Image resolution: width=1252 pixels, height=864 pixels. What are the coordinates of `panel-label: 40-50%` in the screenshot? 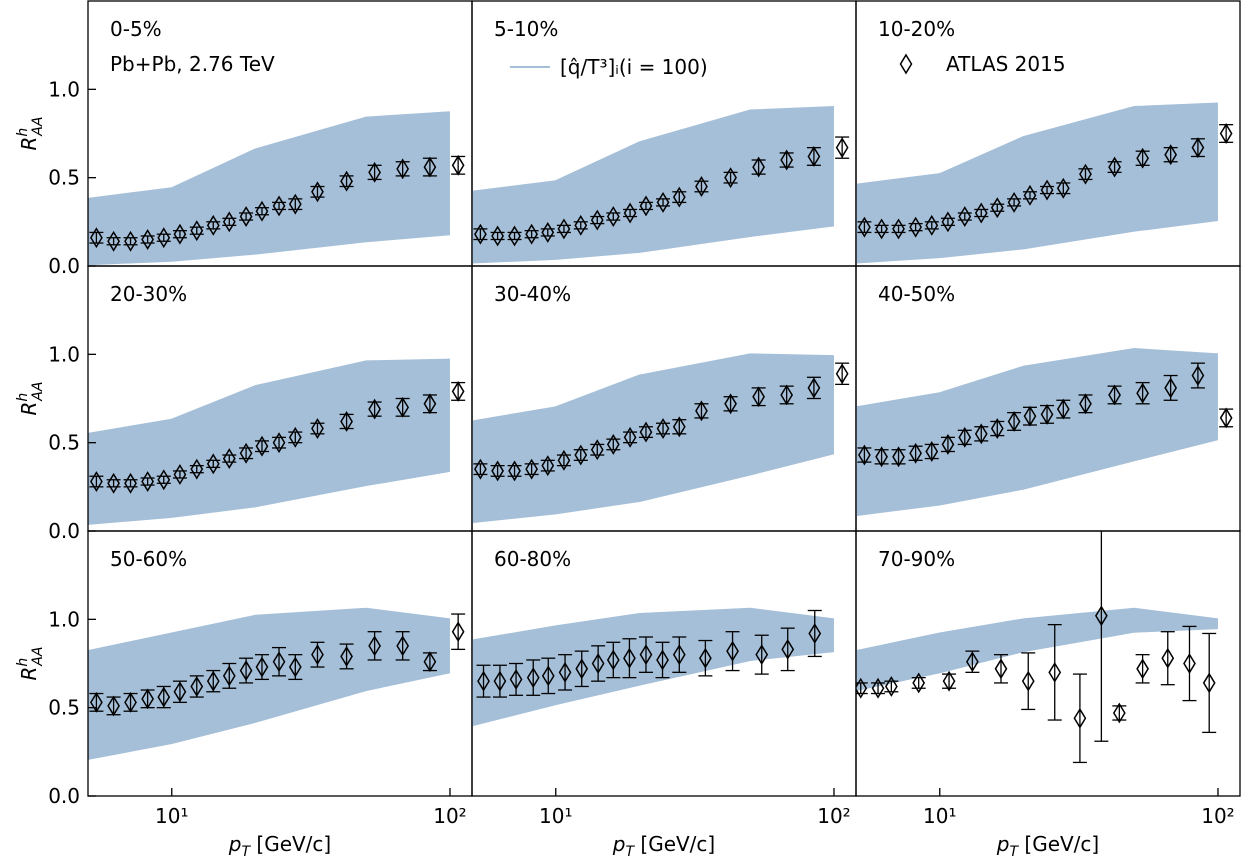 It's located at (916, 294).